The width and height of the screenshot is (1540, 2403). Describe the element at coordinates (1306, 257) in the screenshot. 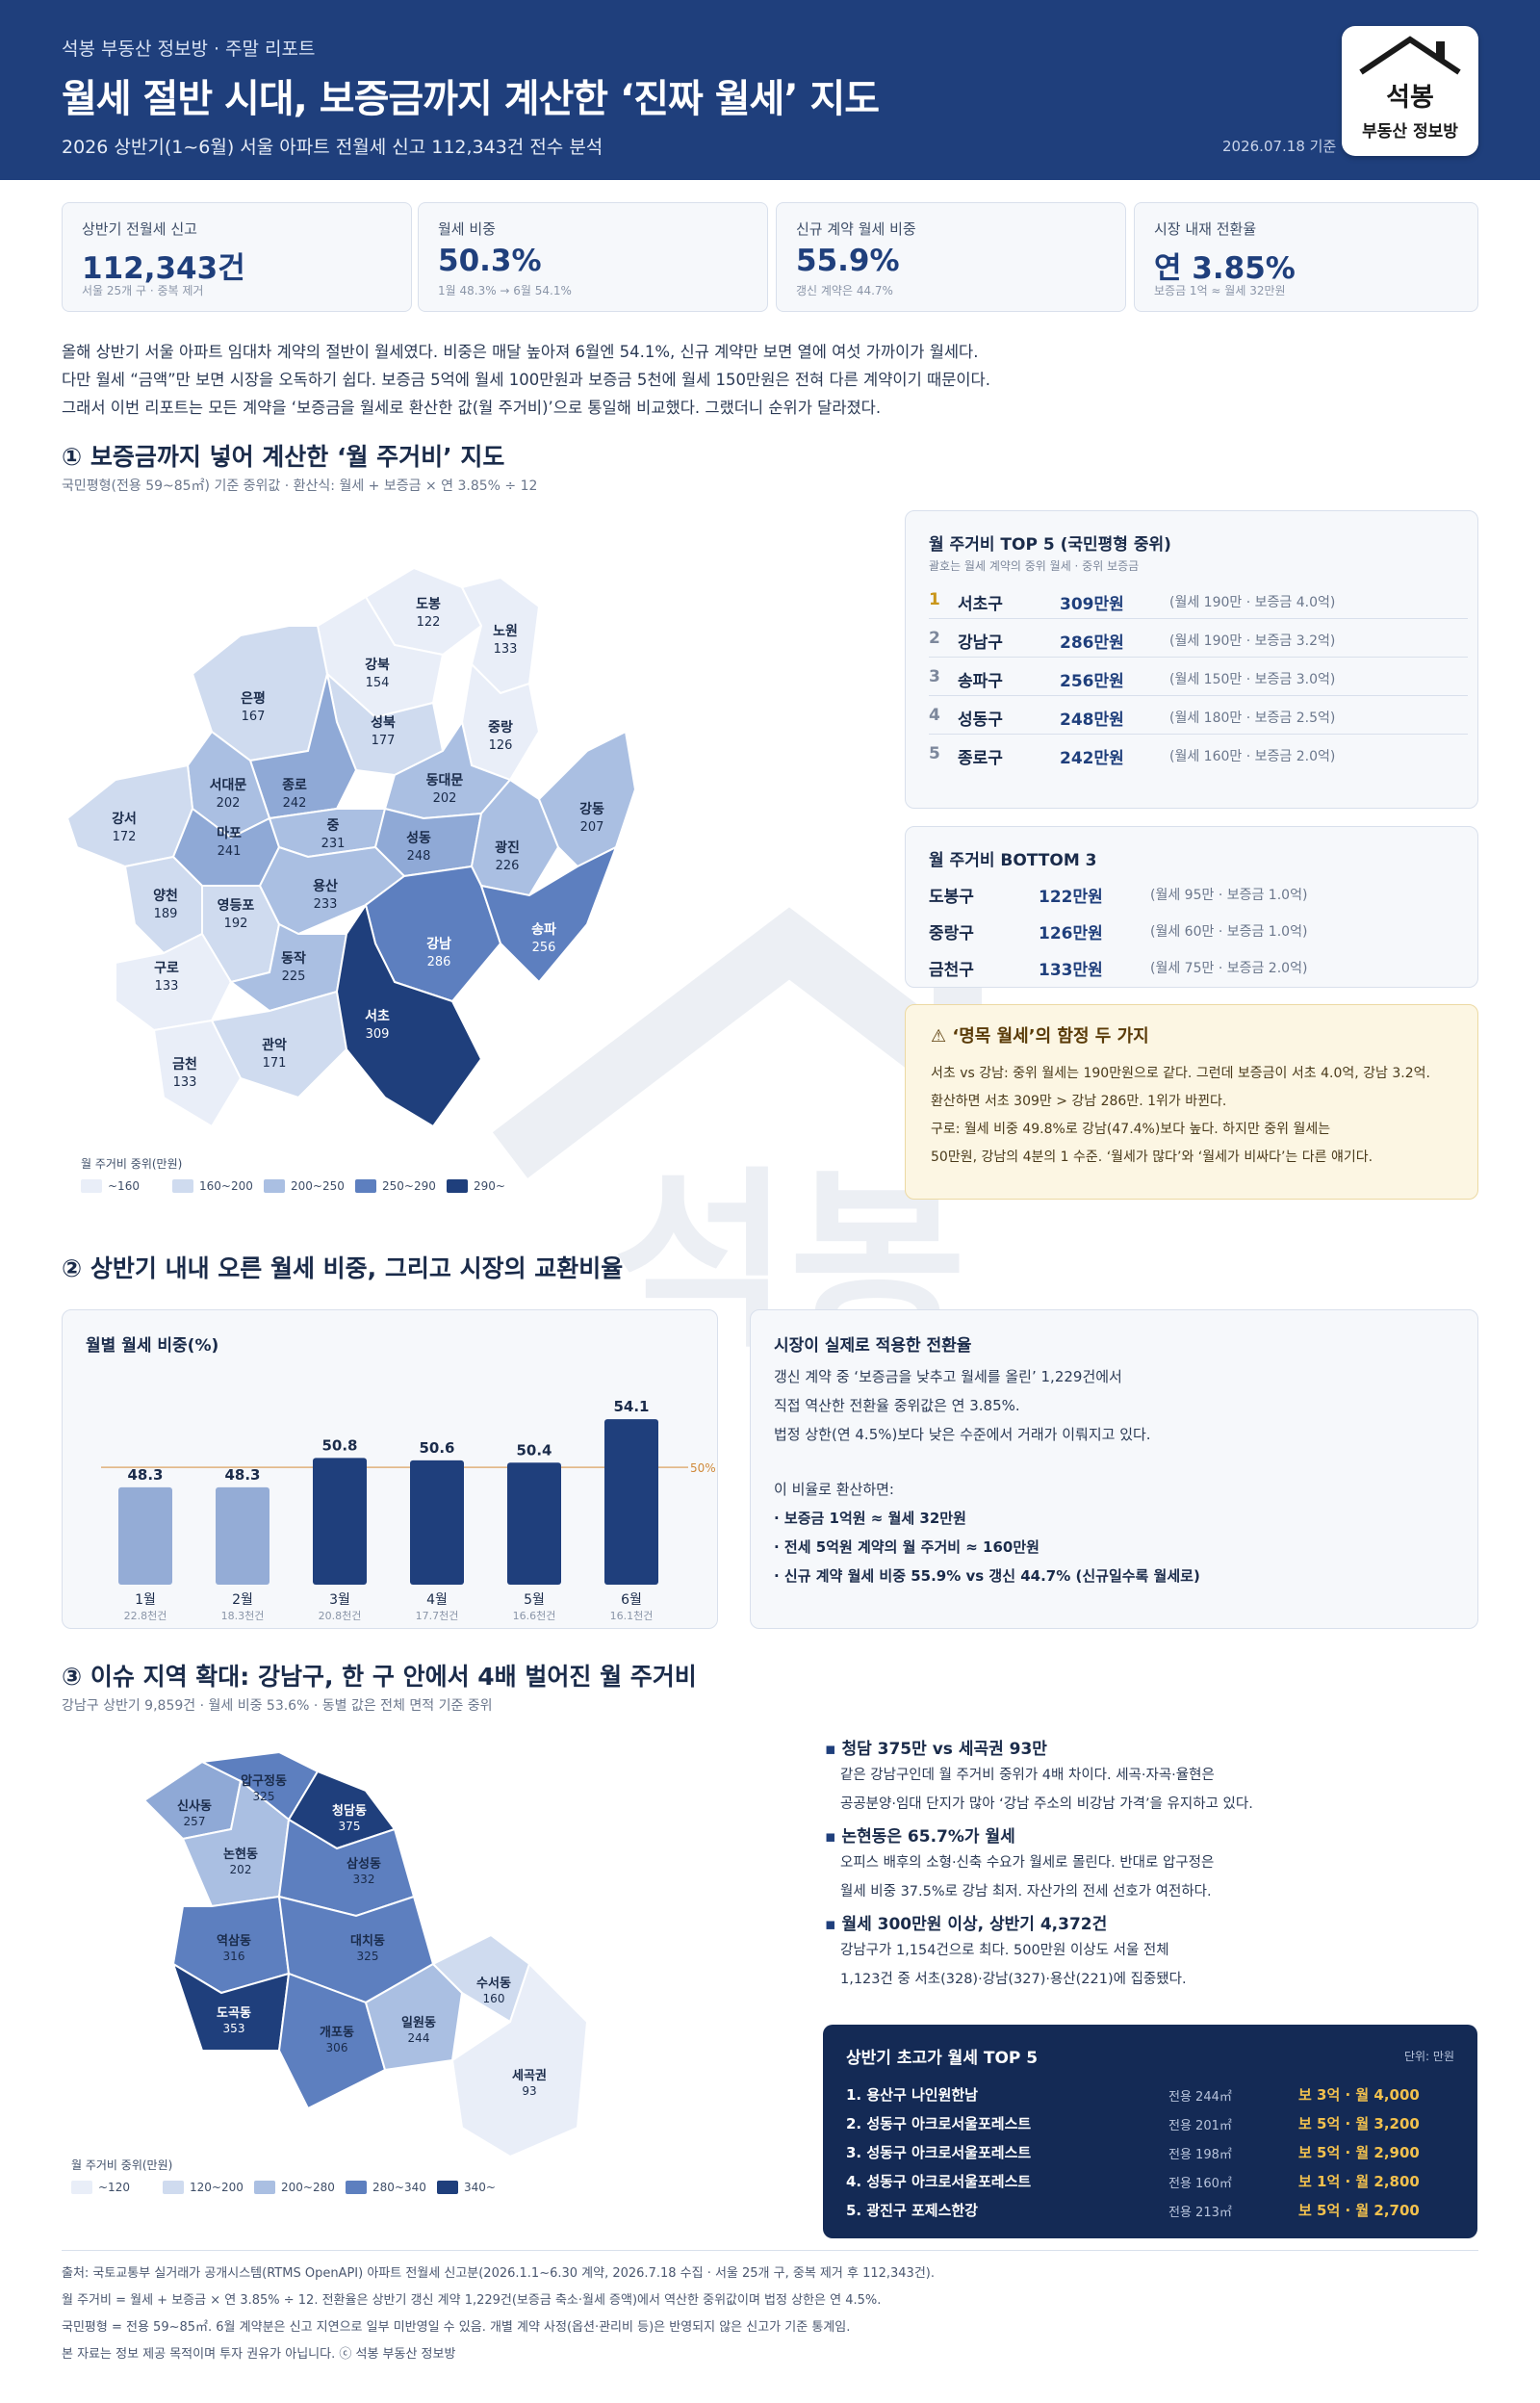

I see `kpi-card-conversion-rate: 시장 내재 전환율 연 3.85% 보증금 1억 ≈ 월세 32만원` at that location.